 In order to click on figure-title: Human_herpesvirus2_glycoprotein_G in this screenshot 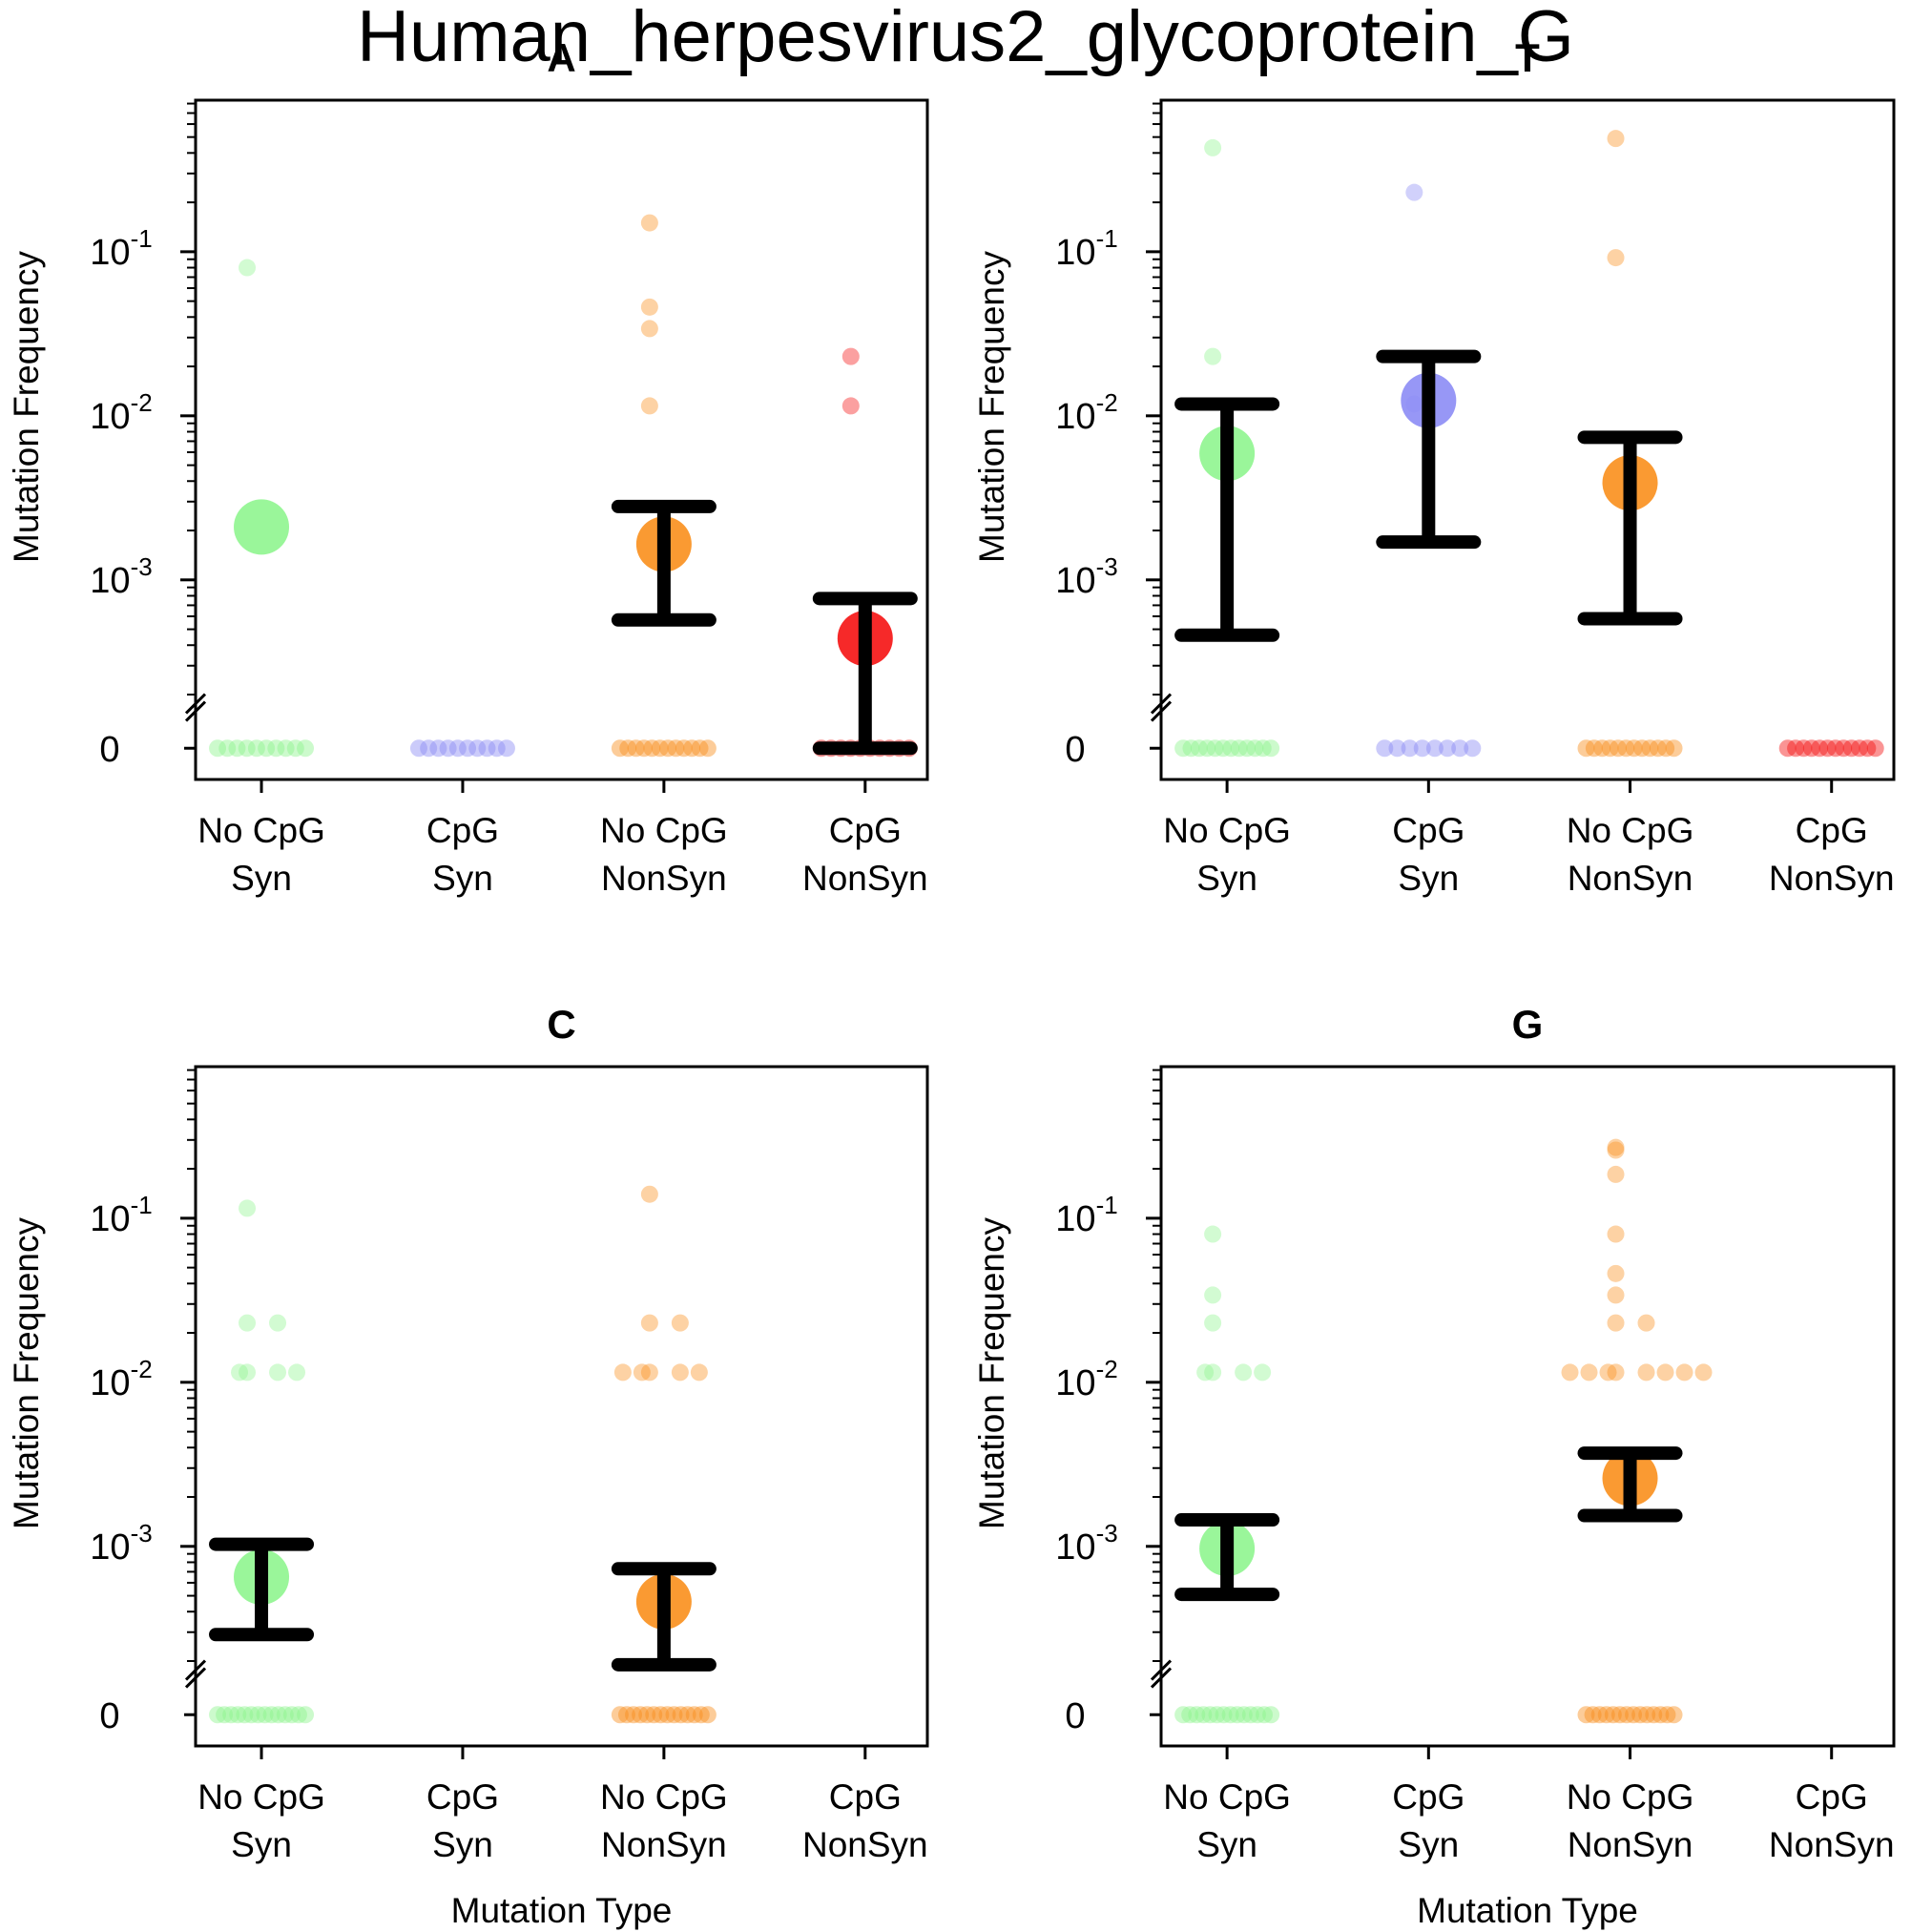, I will do `click(965, 38)`.